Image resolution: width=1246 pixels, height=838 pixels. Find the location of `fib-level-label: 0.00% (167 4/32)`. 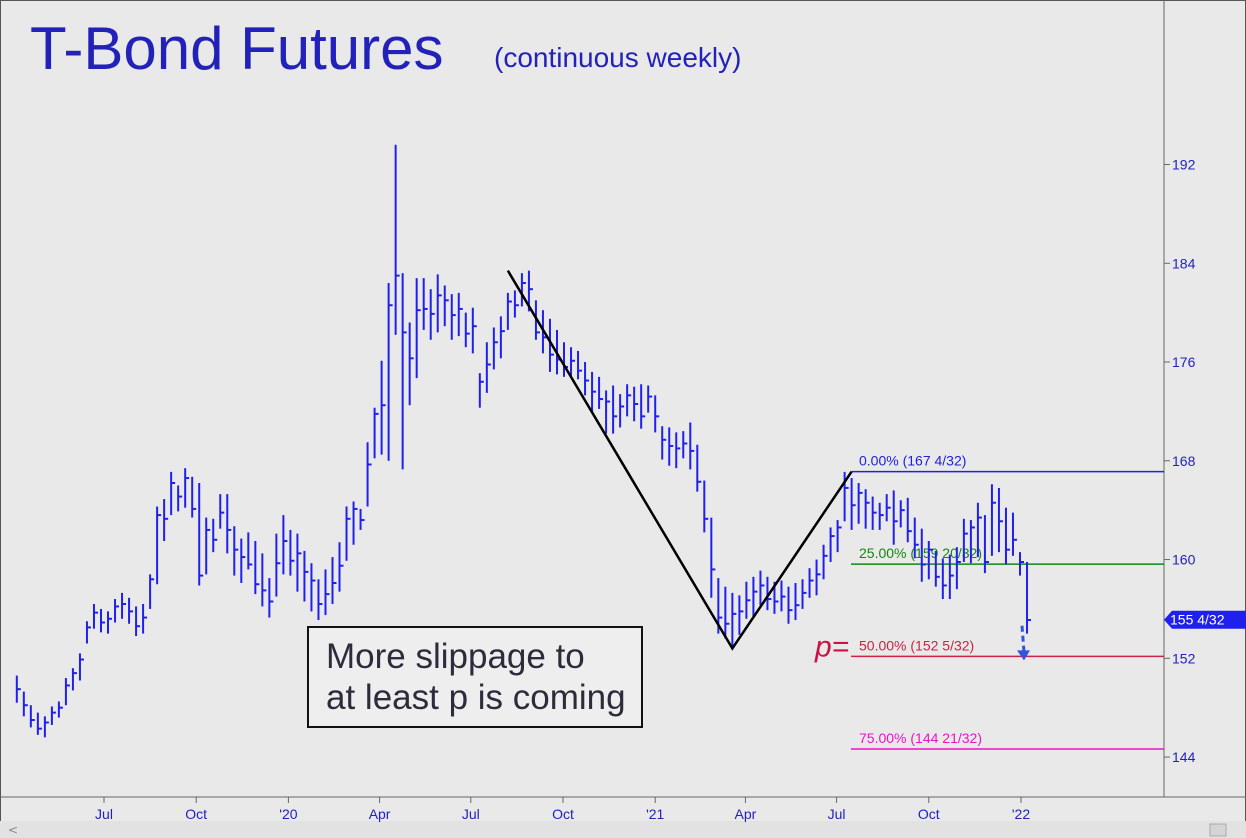

fib-level-label: 0.00% (167 4/32) is located at coordinates (912, 461).